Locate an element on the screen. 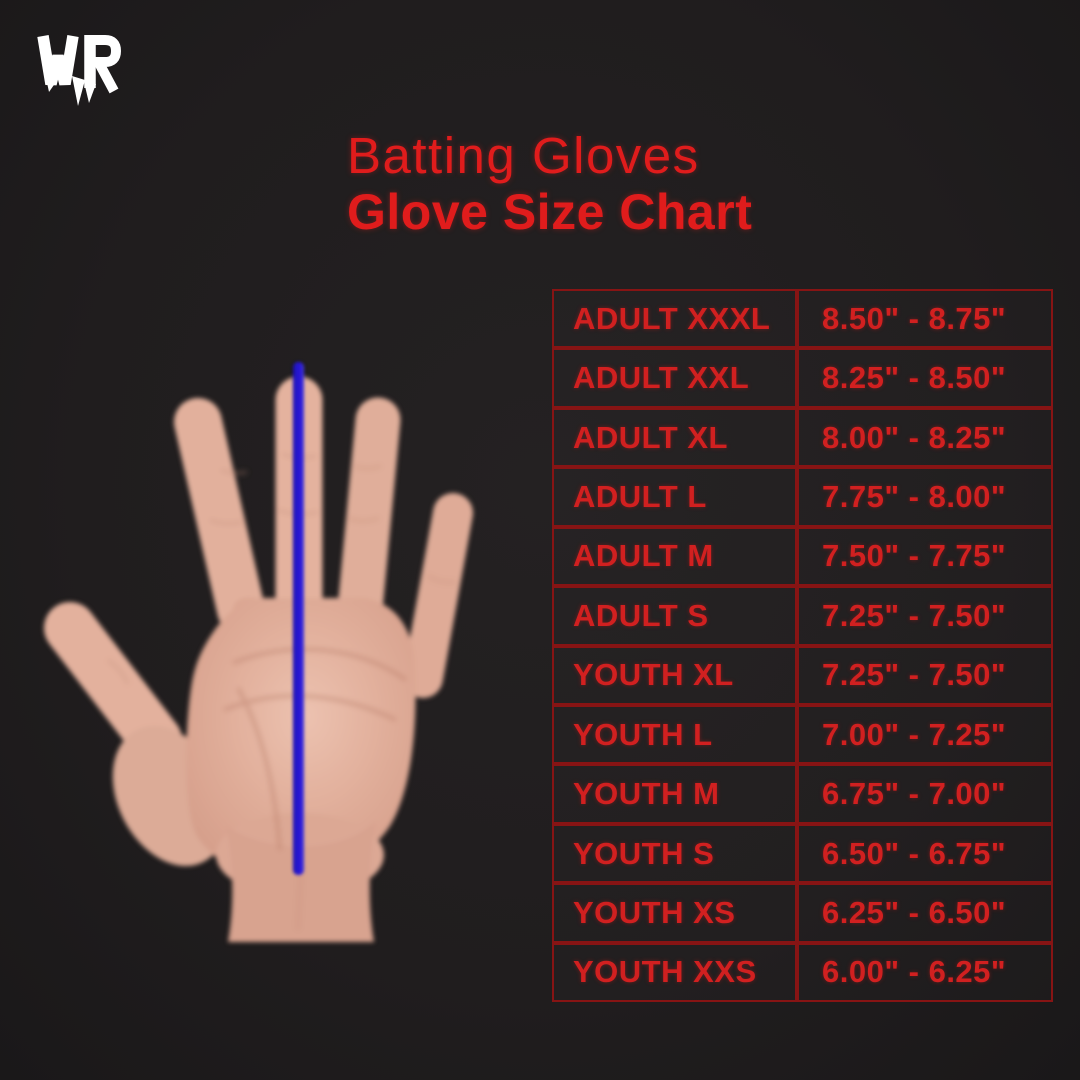  pinky-finger is located at coordinates (438, 595).